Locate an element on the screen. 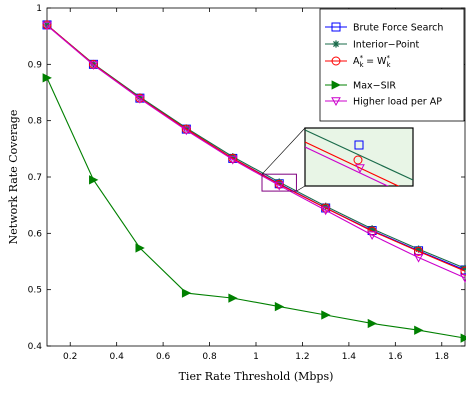 The height and width of the screenshot is (399, 466). y-tick-label: 0.6 is located at coordinates (35, 234).